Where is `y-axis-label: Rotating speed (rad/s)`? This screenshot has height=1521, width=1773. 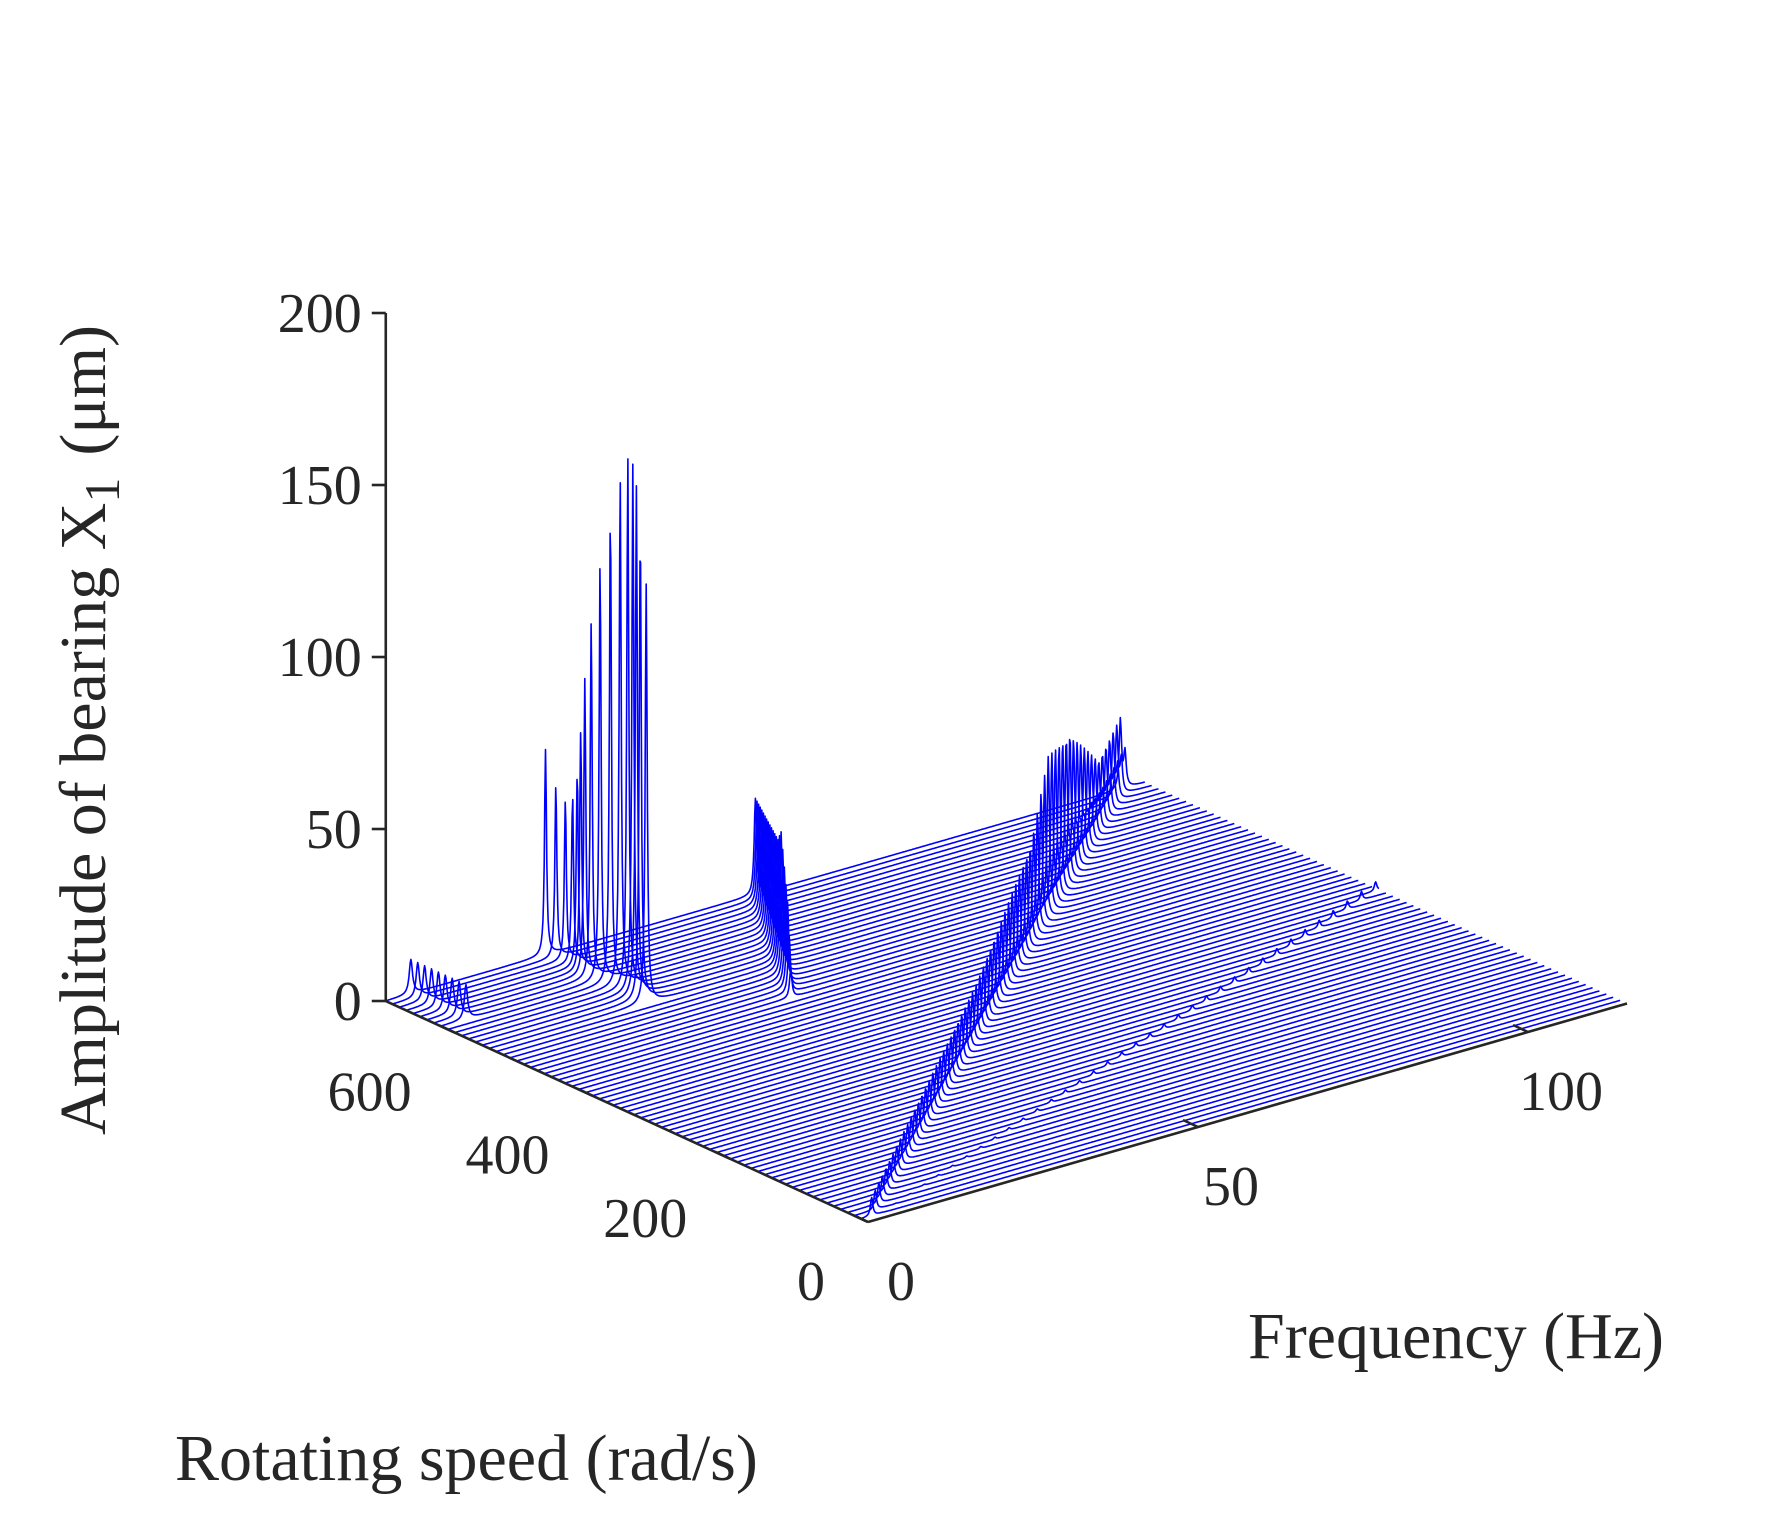
y-axis-label: Rotating speed (rad/s) is located at coordinates (466, 1458).